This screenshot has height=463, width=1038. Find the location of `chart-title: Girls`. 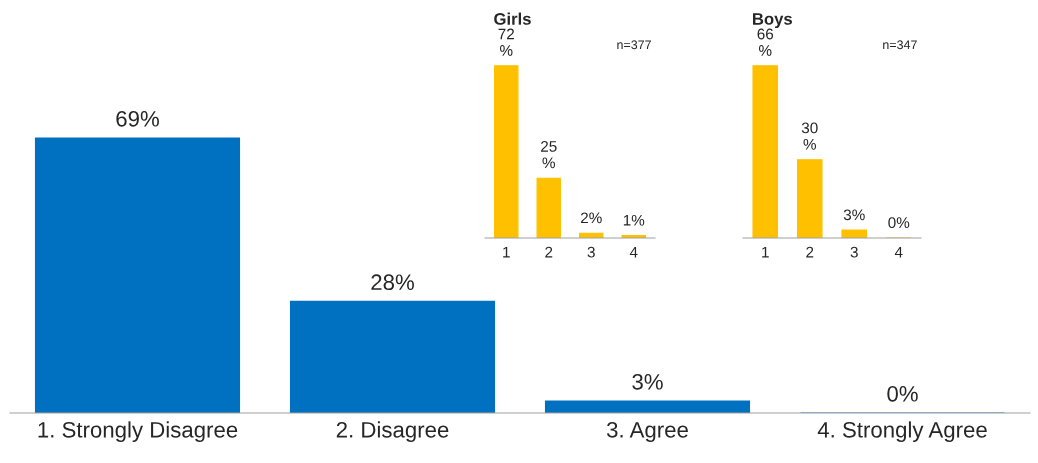

chart-title: Girls is located at coordinates (512, 18).